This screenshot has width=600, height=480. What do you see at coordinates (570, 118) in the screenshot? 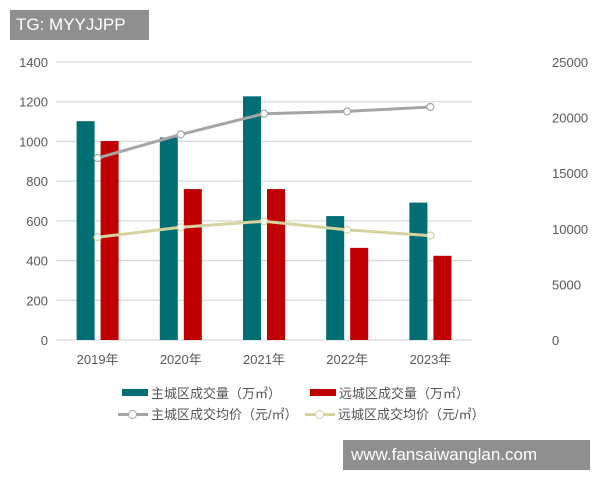
I see `right-tick-label: 20000` at bounding box center [570, 118].